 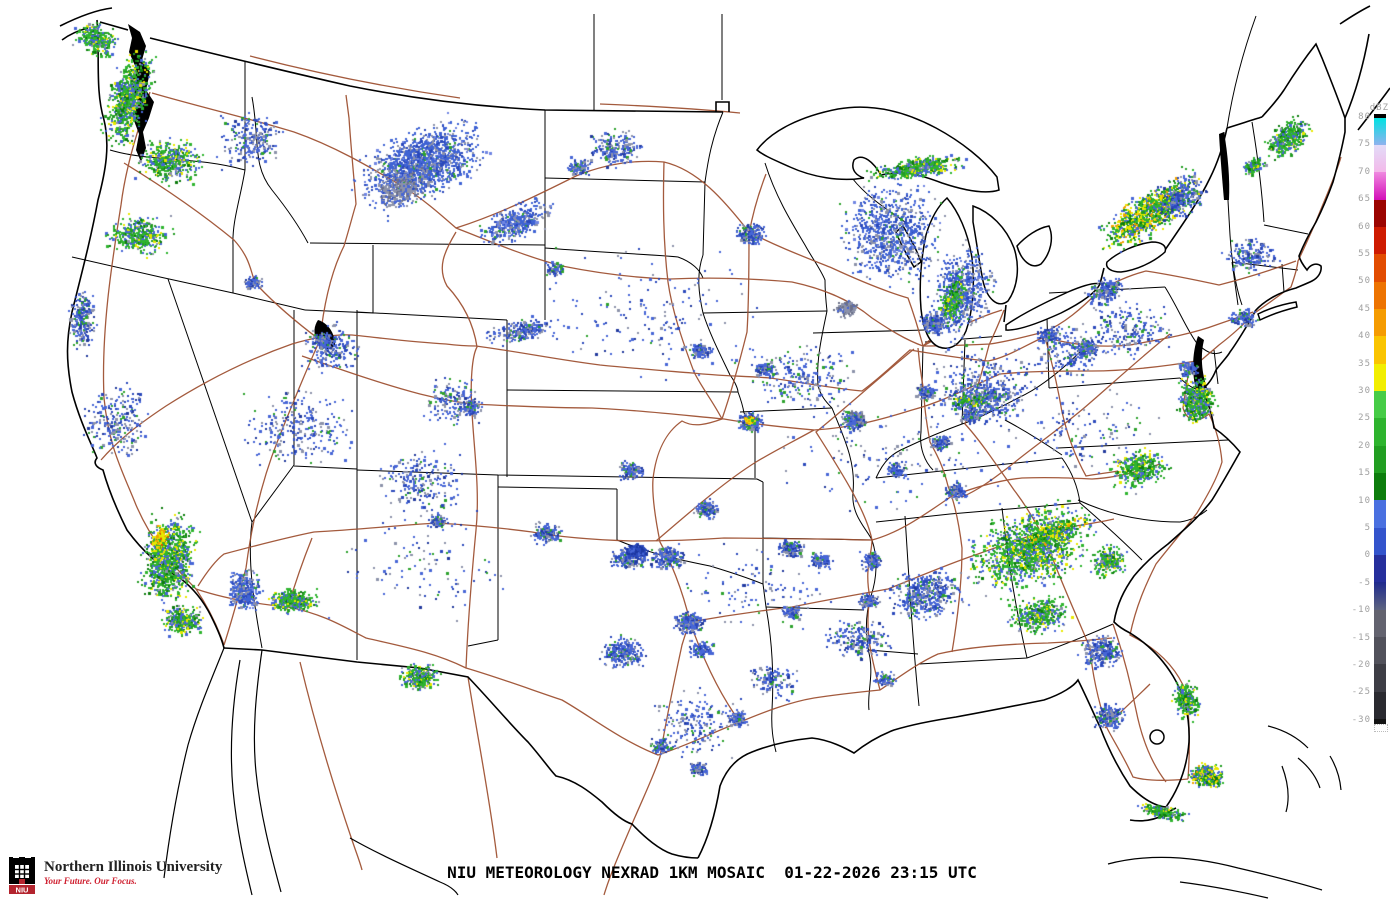 What do you see at coordinates (1364, 226) in the screenshot?
I see `dbz-tick-label: 60` at bounding box center [1364, 226].